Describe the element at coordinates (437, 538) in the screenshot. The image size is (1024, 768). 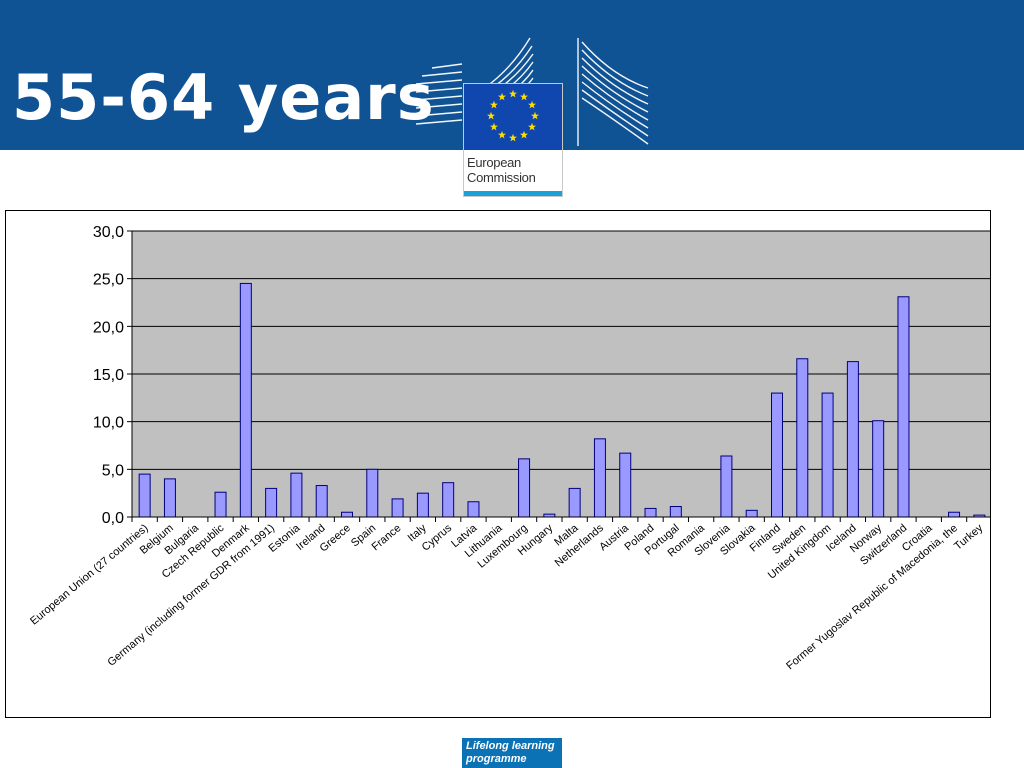
I see `category-label: Cyprus` at that location.